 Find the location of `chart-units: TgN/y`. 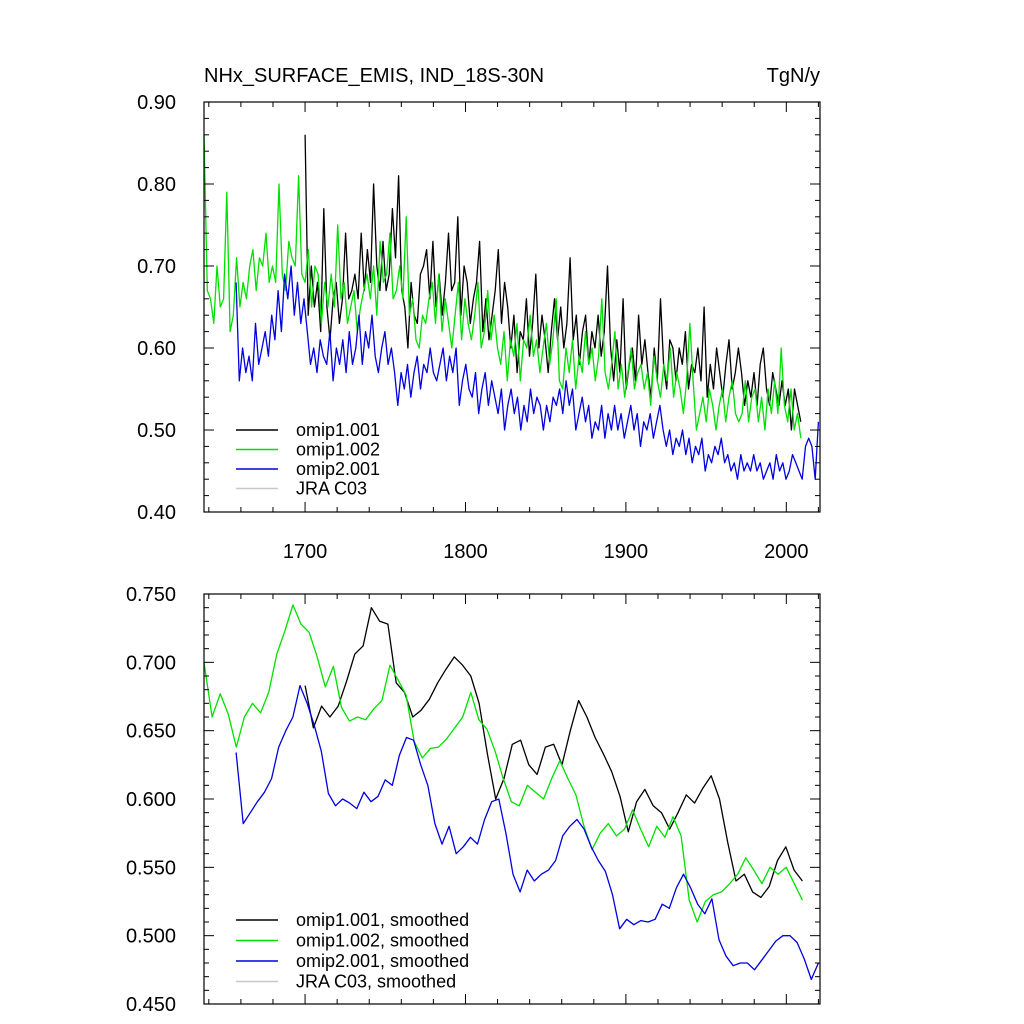

chart-units: TgN/y is located at coordinates (793, 76).